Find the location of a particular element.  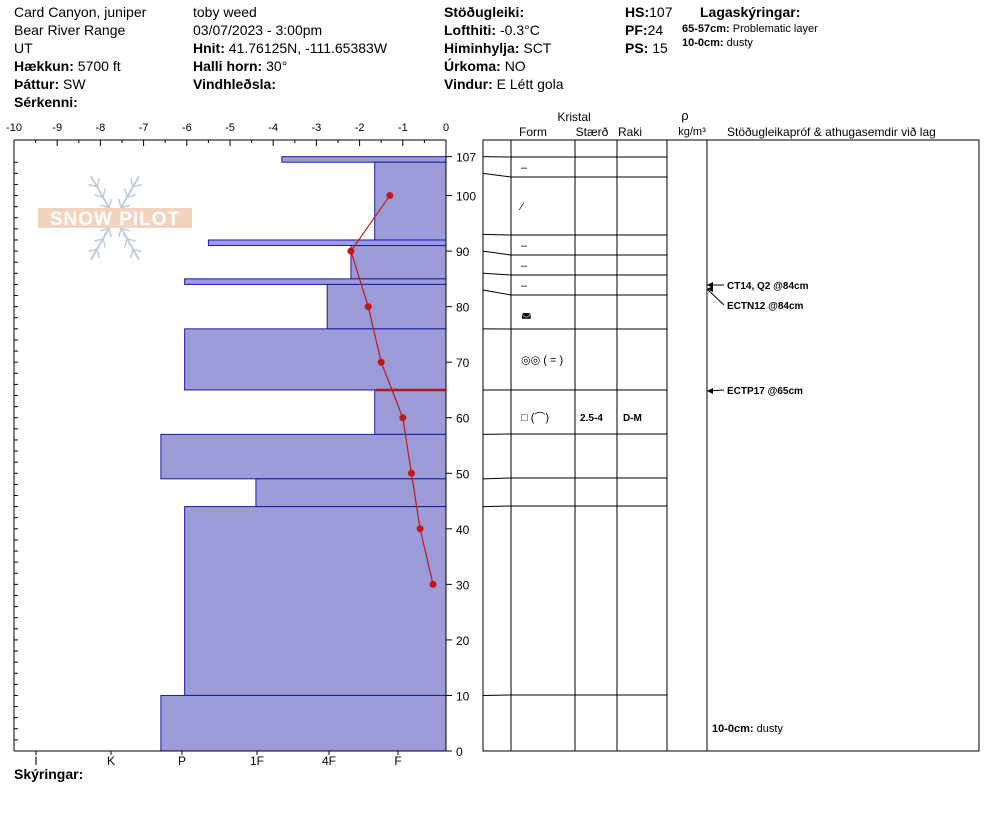

snowpilot-watermark: SNOW PILOT is located at coordinates (115, 218).